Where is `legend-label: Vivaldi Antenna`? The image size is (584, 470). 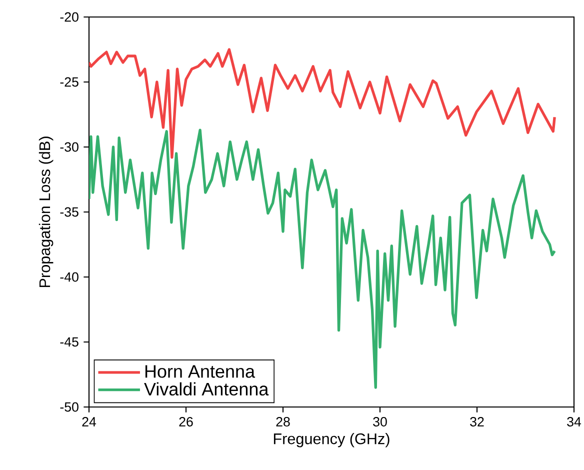
legend-label: Vivaldi Antenna is located at coordinates (206, 389).